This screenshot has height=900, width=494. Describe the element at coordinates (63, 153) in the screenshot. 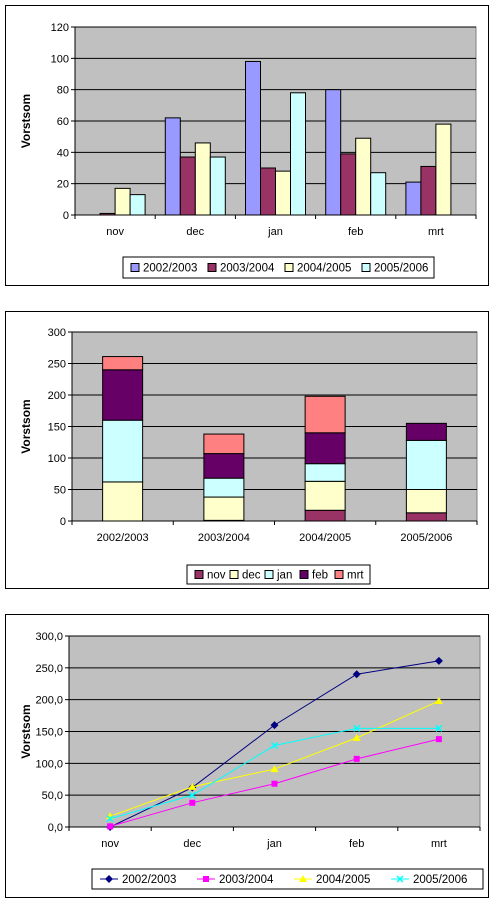

I see `y-tick-label: 40` at that location.